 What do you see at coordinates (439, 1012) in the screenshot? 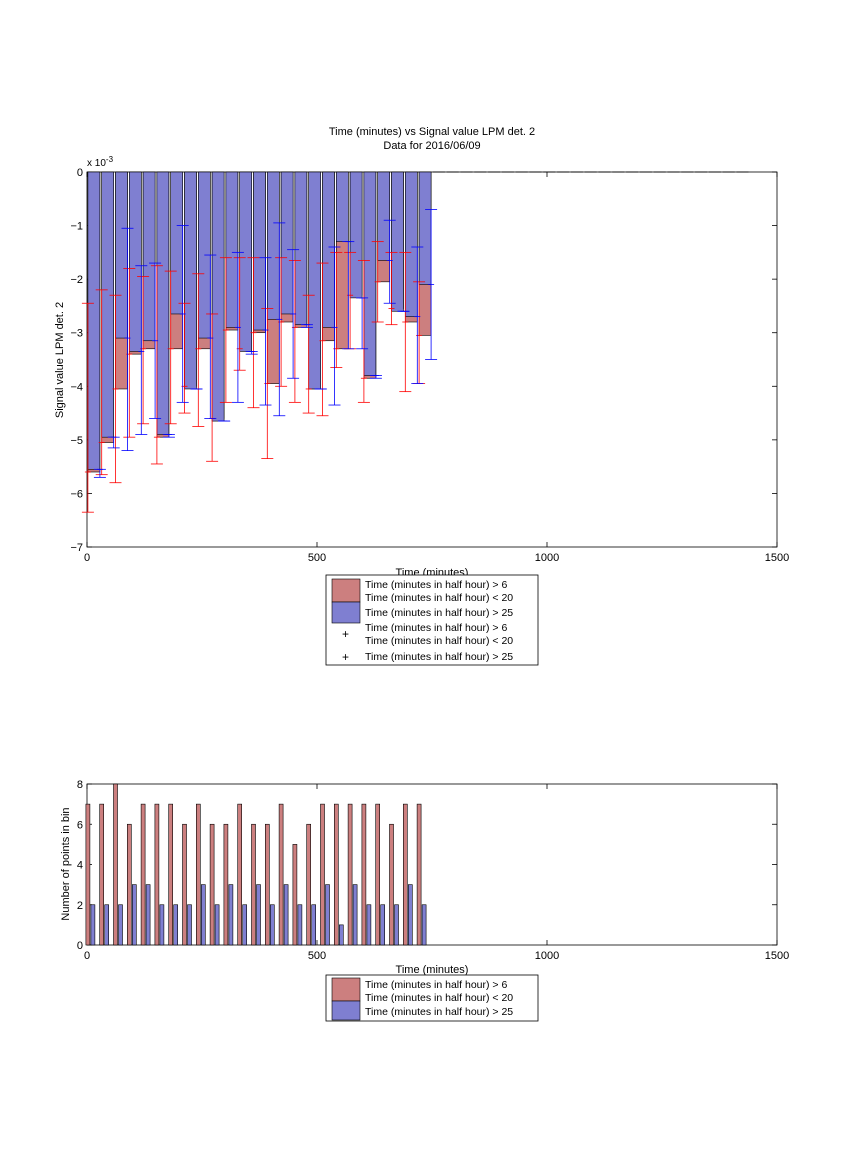
I see `chart2-legend-label-3: Time (minutes in half hour) > 25` at bounding box center [439, 1012].